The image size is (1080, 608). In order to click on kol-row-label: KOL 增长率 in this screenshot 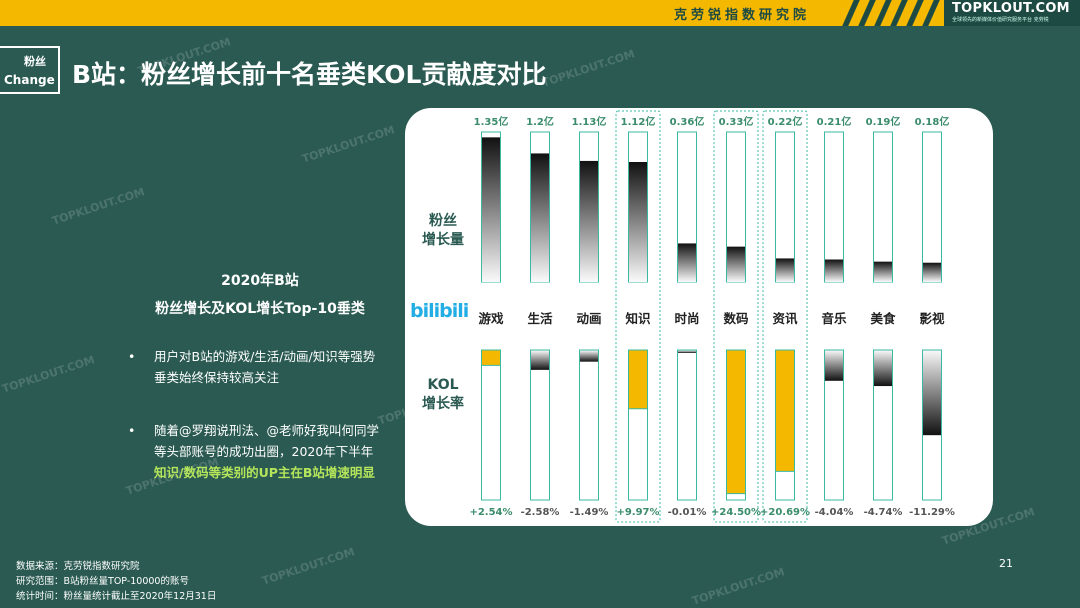, I will do `click(443, 395)`.